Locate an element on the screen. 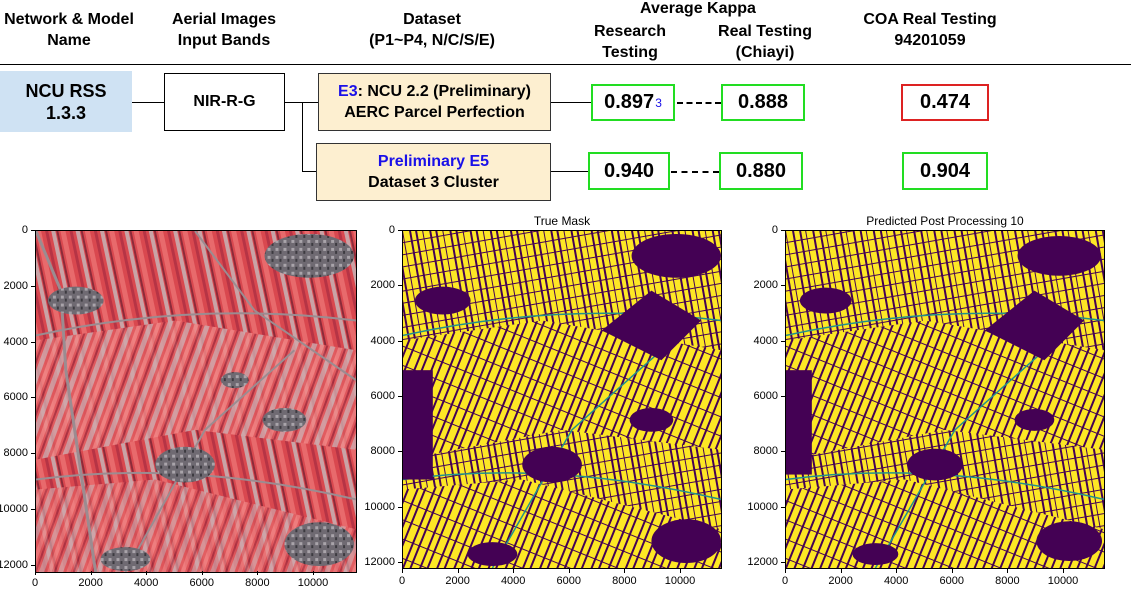  plot-title-true-mask: True Mask is located at coordinates (562, 221).